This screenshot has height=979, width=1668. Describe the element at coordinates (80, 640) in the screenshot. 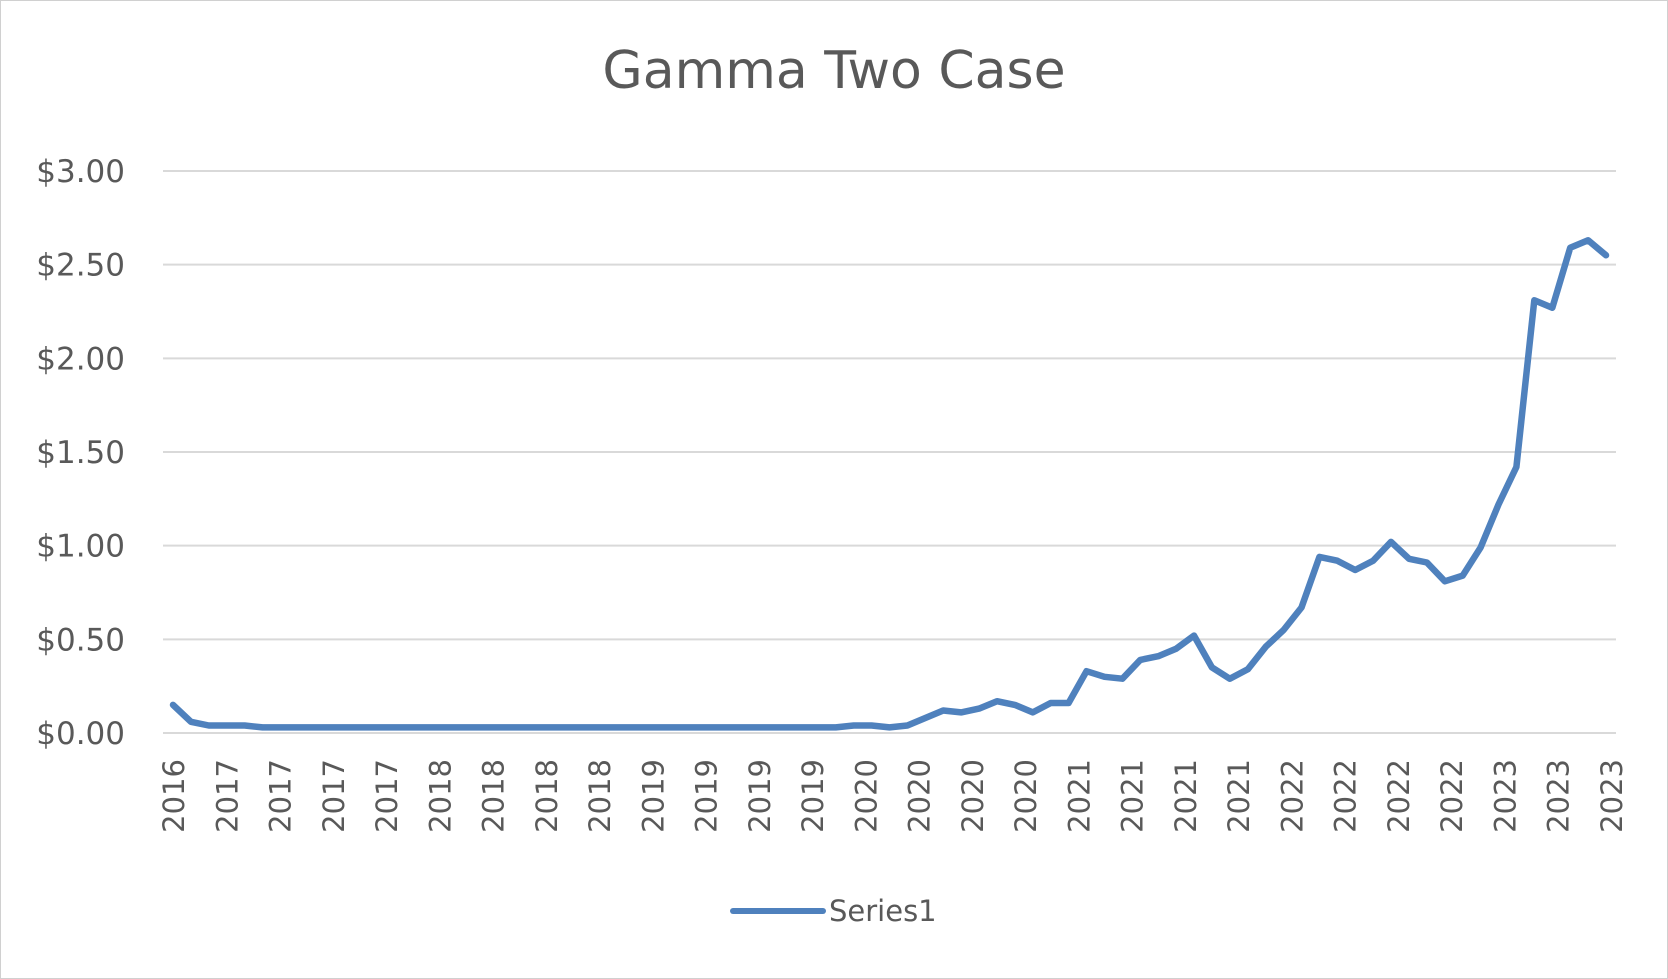

I see `y-tick-label: $0.50` at that location.